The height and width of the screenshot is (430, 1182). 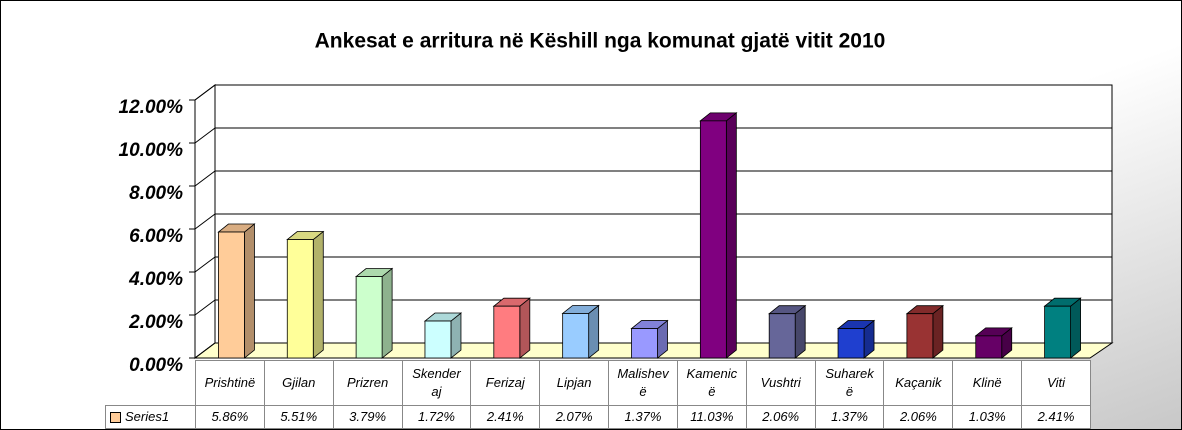 What do you see at coordinates (505, 383) in the screenshot?
I see `category-label: Ferizaj` at bounding box center [505, 383].